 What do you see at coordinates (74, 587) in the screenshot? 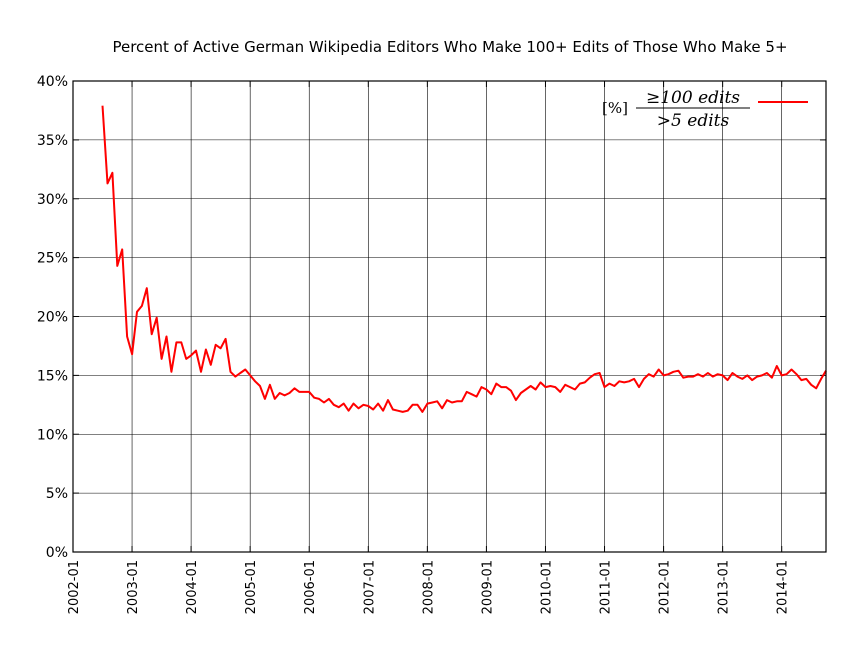
I see `x-tick-label: 2002-01` at bounding box center [74, 587].